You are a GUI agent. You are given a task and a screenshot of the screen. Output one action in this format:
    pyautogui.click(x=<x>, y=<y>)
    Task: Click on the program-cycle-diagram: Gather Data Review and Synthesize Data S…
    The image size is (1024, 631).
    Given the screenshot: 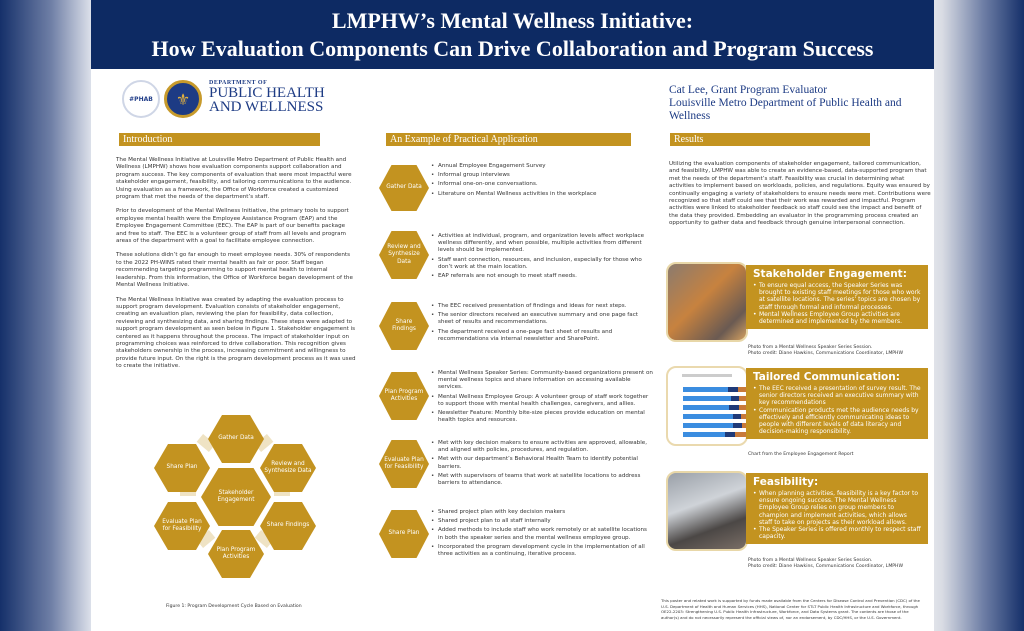 What is the action you would take?
    pyautogui.click(x=236, y=495)
    